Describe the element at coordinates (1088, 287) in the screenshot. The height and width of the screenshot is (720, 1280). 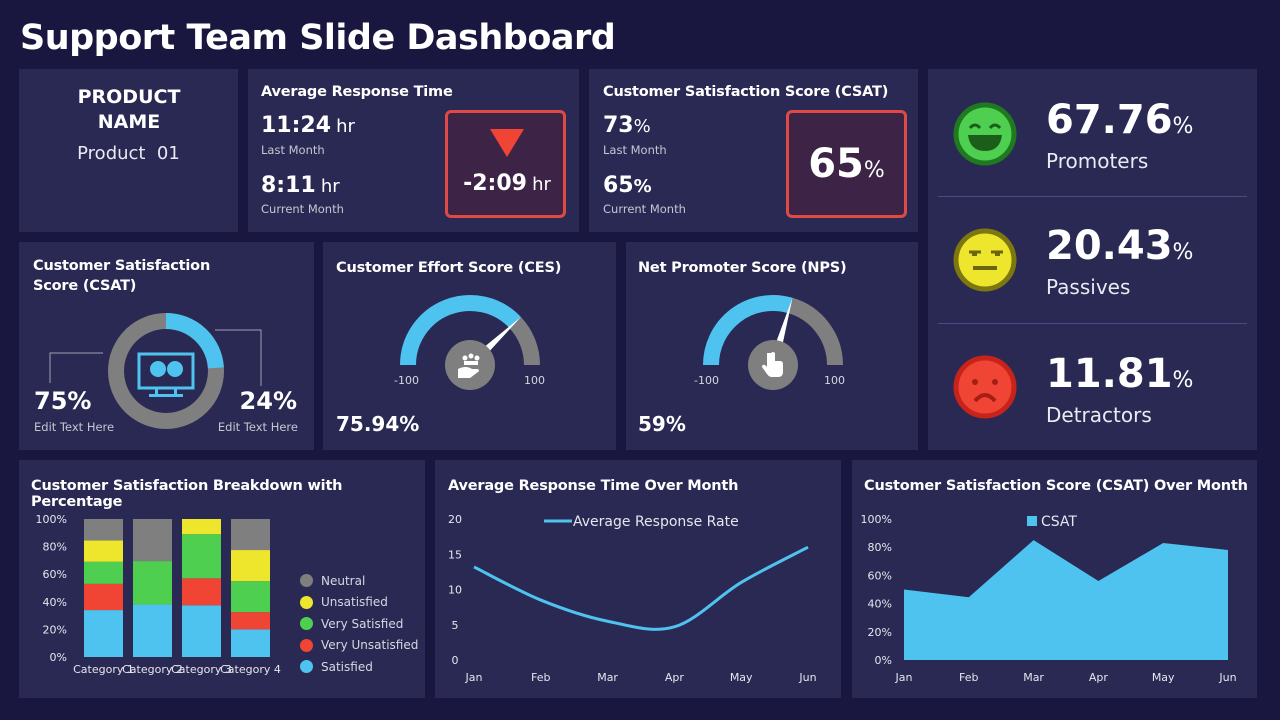
I see `passives-label: Passives` at that location.